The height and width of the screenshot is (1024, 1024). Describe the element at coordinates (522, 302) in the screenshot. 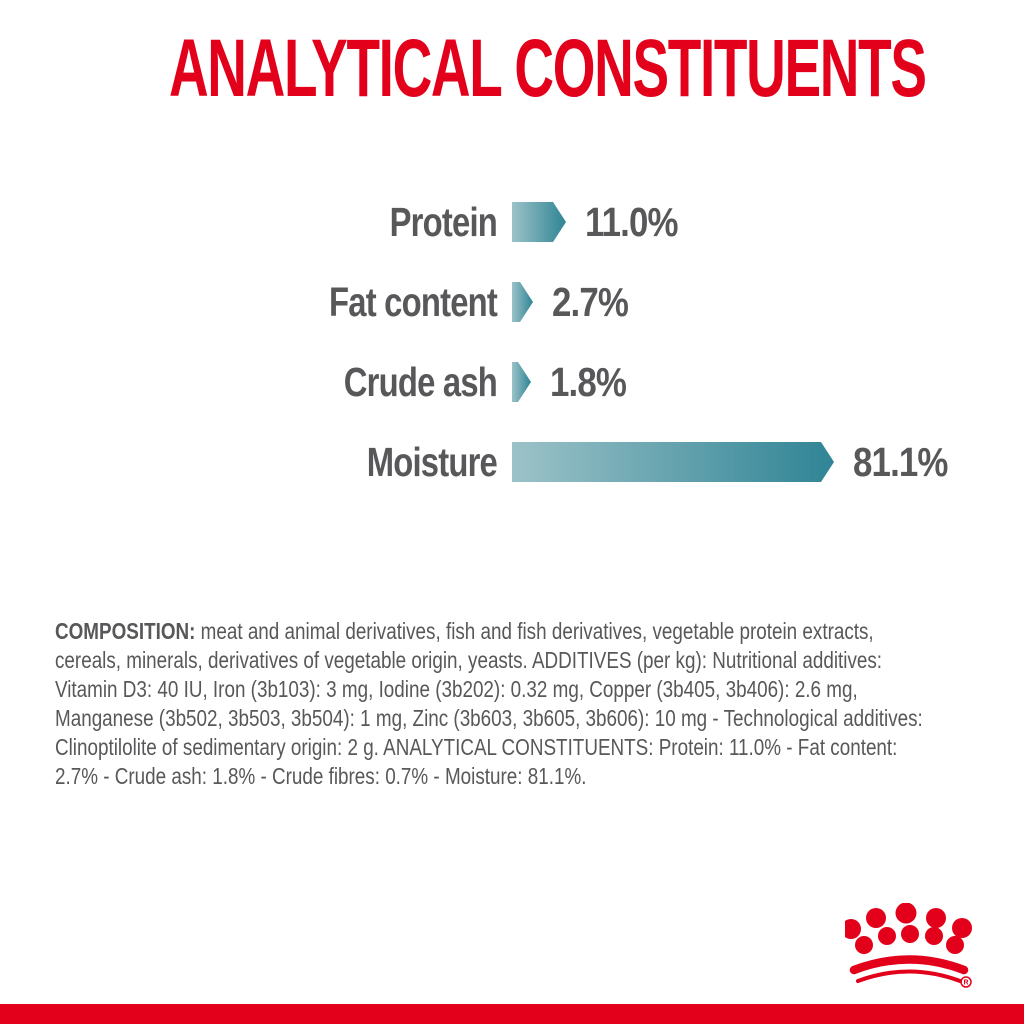

I see `value-bar-fat-content` at that location.